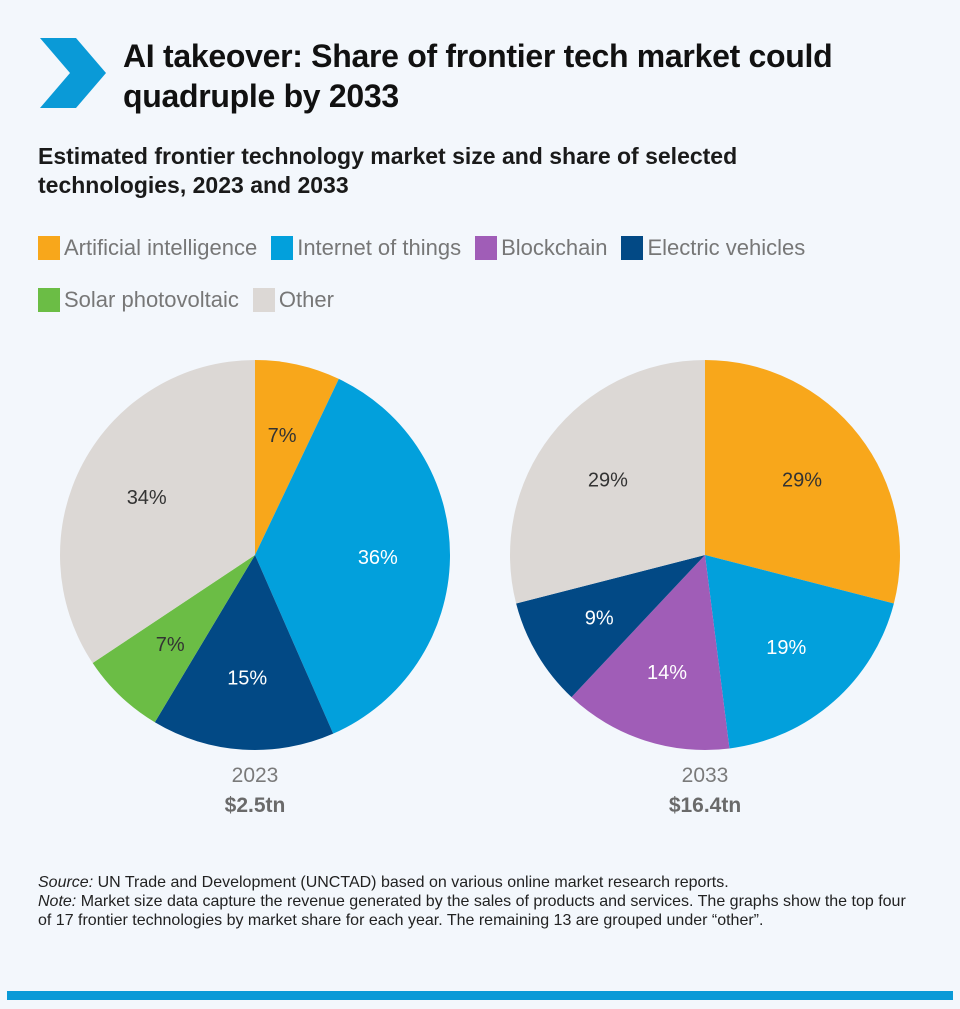 The image size is (960, 1009). What do you see at coordinates (255, 805) in the screenshot?
I see `total-2023: $2.5tn` at bounding box center [255, 805].